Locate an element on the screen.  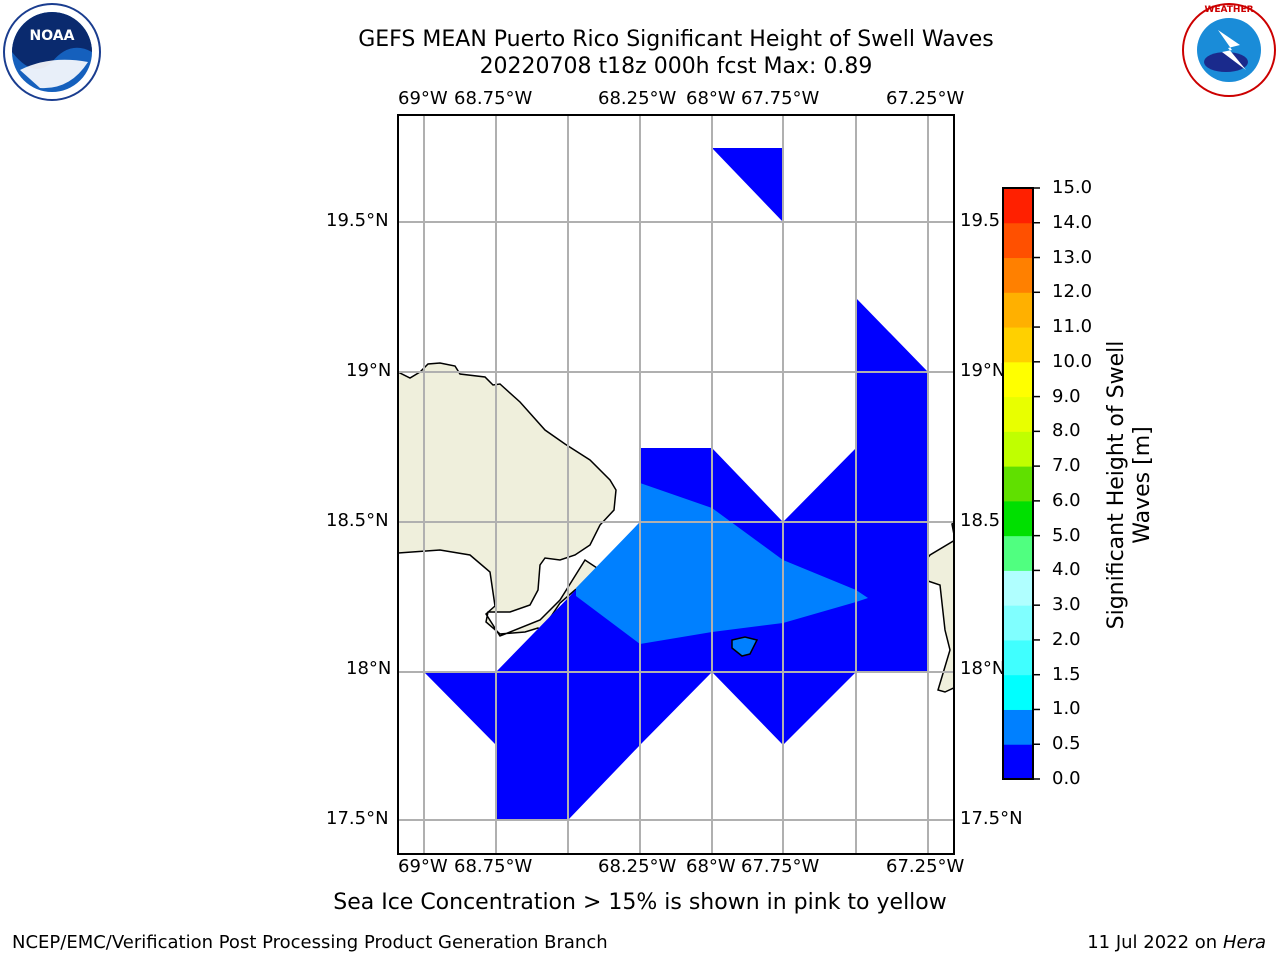
colorbar-tick-label: 0.0 is located at coordinates (1066, 778).